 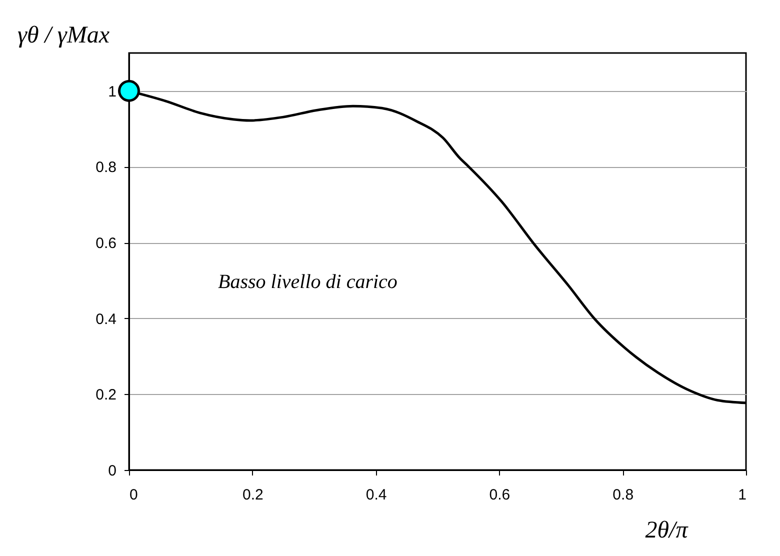 What do you see at coordinates (623, 495) in the screenshot?
I see `x-tick-label: 0.8` at bounding box center [623, 495].